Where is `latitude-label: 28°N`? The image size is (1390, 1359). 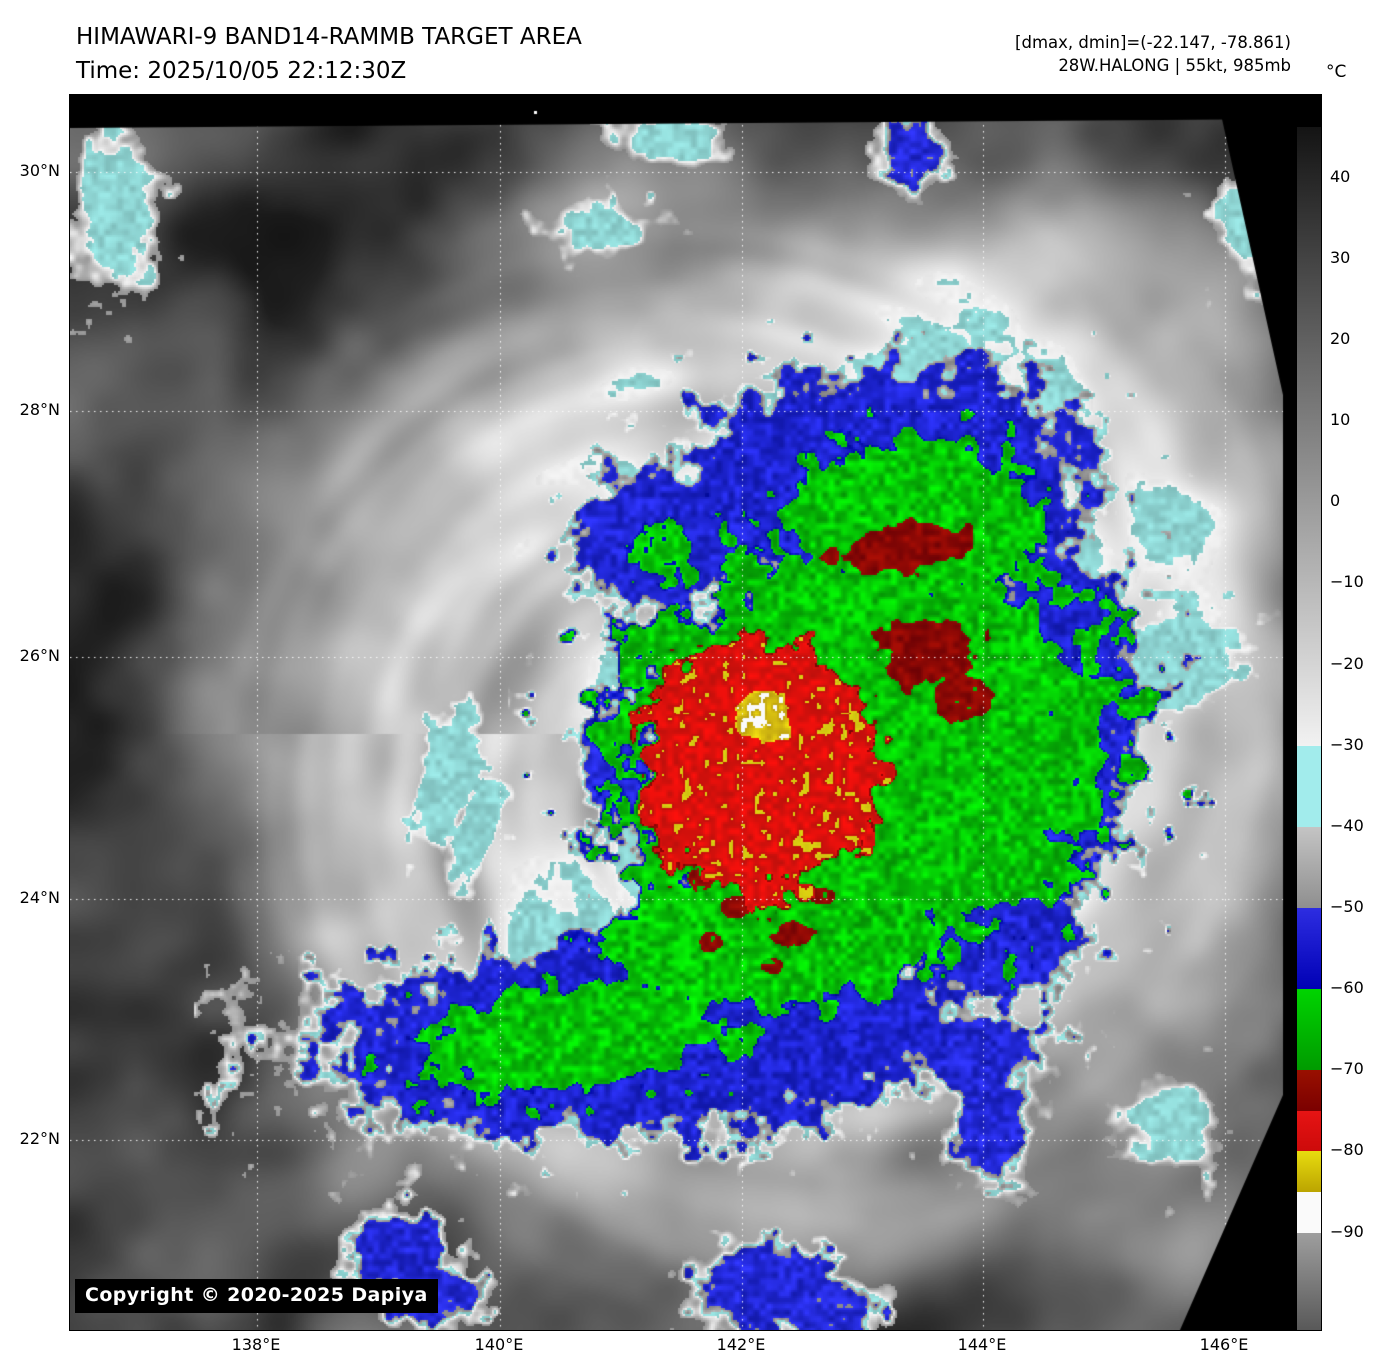
latitude-label: 28°N is located at coordinates (39, 409).